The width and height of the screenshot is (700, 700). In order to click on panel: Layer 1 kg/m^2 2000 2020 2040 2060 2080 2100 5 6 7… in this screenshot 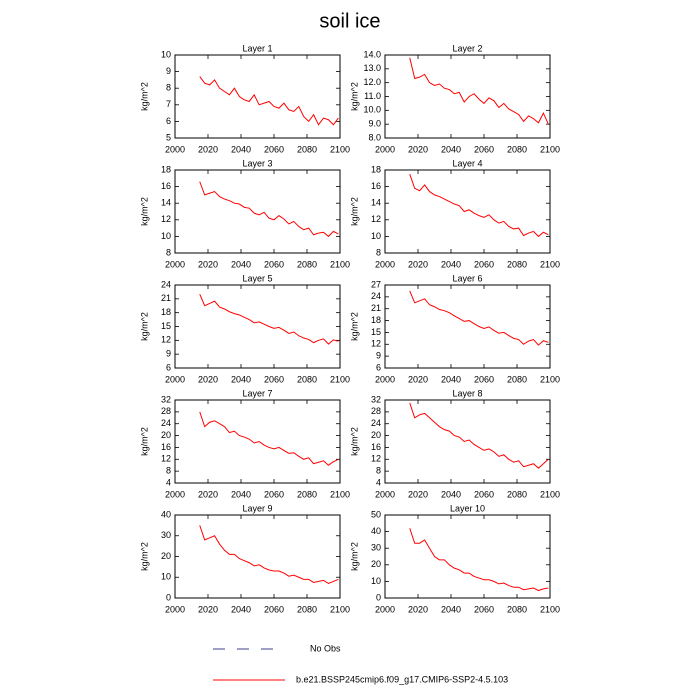, I will do `click(244, 98)`.